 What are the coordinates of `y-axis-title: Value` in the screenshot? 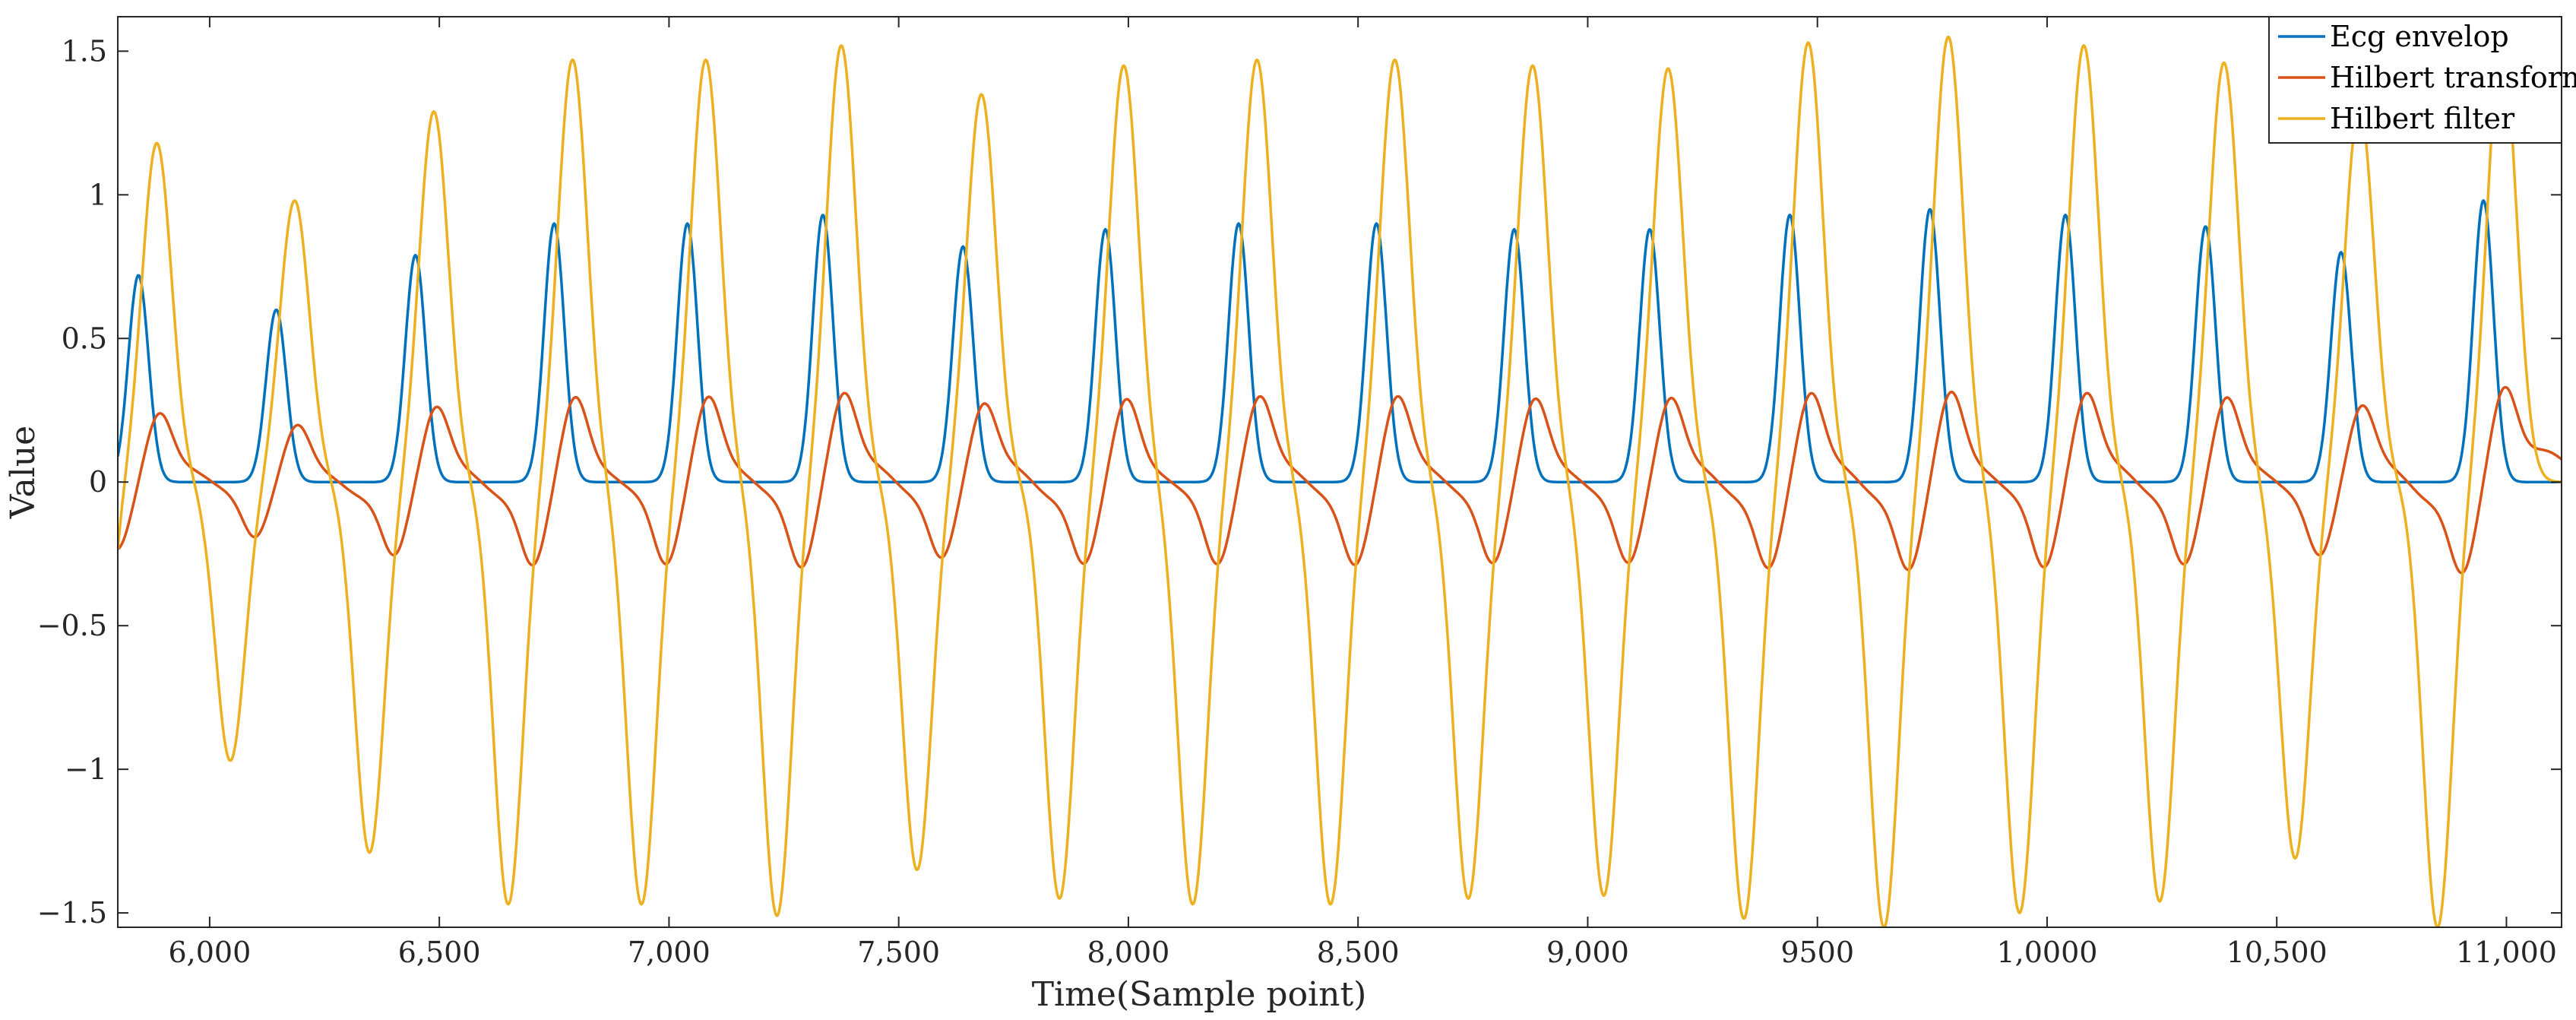 It's located at (23, 472).